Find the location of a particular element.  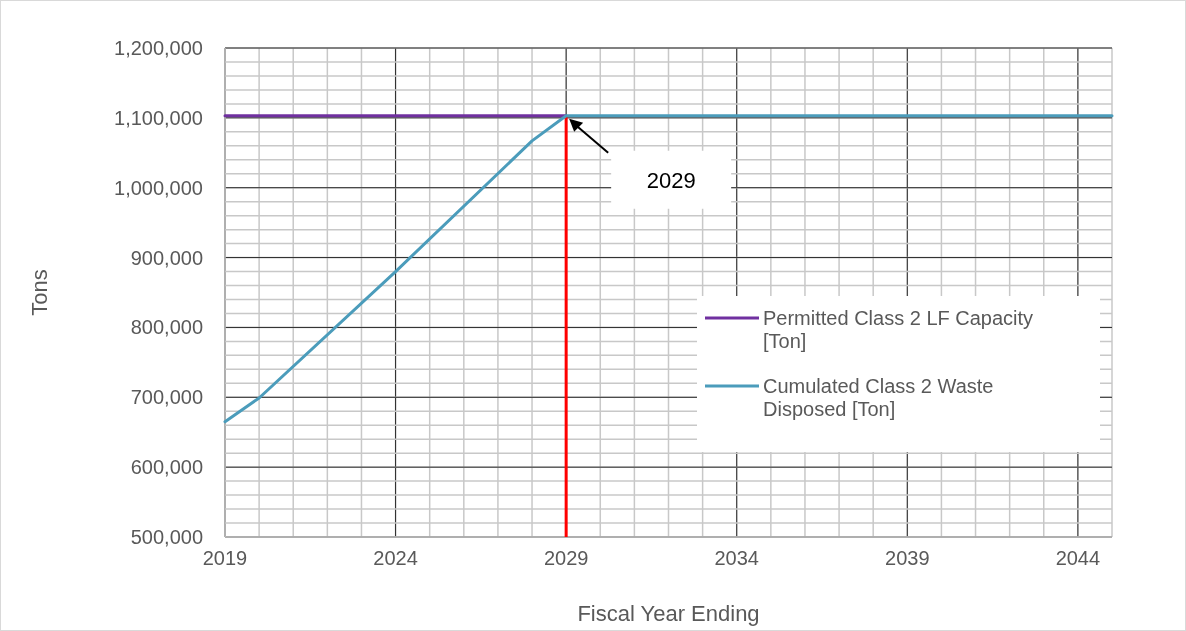

legend-label: Permitted Class 2 LF Capacity [Ton] is located at coordinates (898, 329).